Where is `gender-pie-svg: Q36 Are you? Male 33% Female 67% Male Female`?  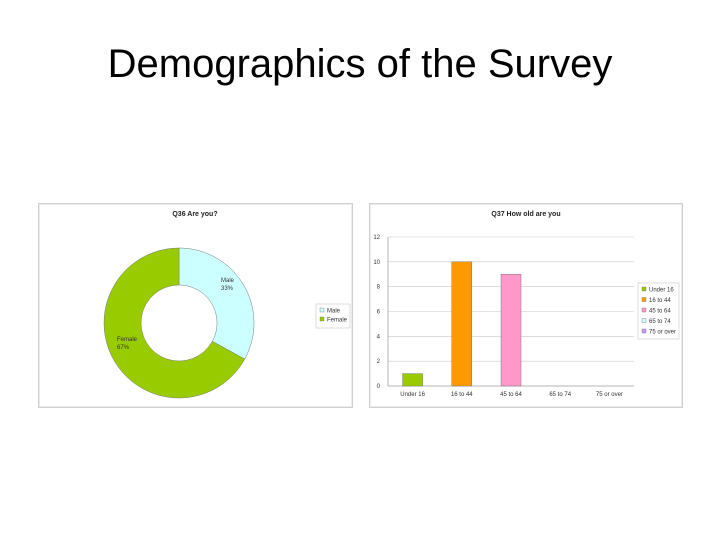
gender-pie-svg: Q36 Are you? Male 33% Female 67% Male Female is located at coordinates (227, 305).